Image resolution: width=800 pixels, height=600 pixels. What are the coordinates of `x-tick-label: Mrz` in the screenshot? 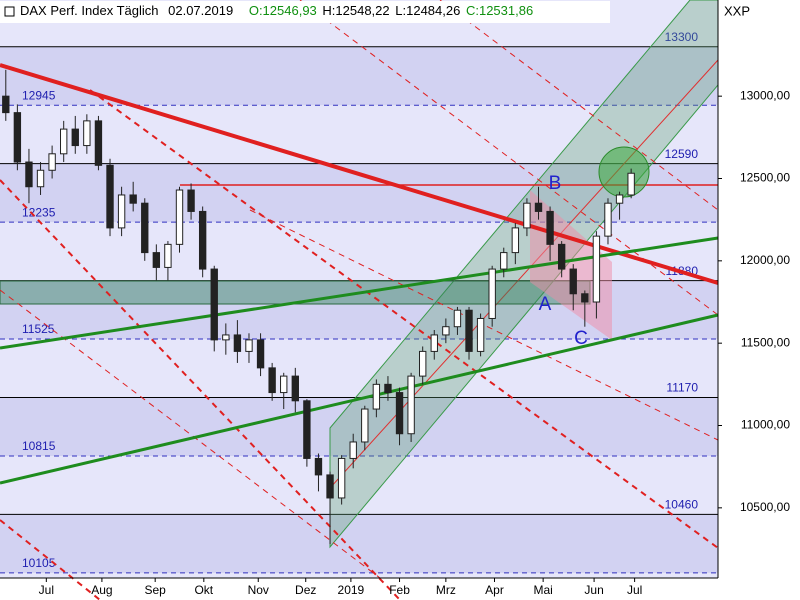 It's located at (446, 590).